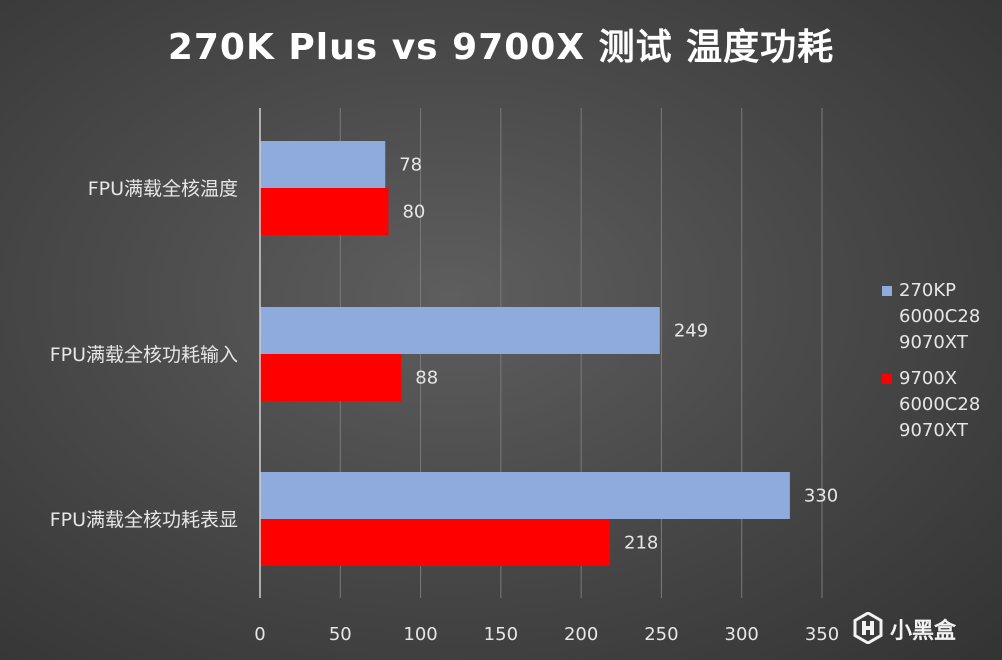 The image size is (1002, 660). Describe the element at coordinates (426, 378) in the screenshot. I see `data-label-series-2-cat-2: 88` at that location.